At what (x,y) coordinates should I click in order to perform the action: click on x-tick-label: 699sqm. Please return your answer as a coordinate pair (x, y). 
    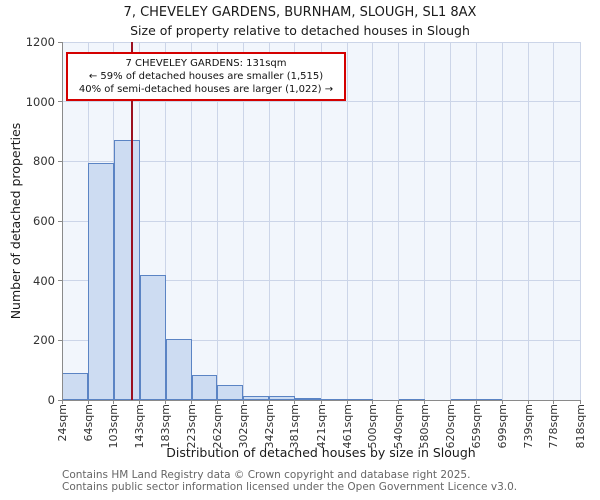
    Looking at the image, I should click on (502, 426).